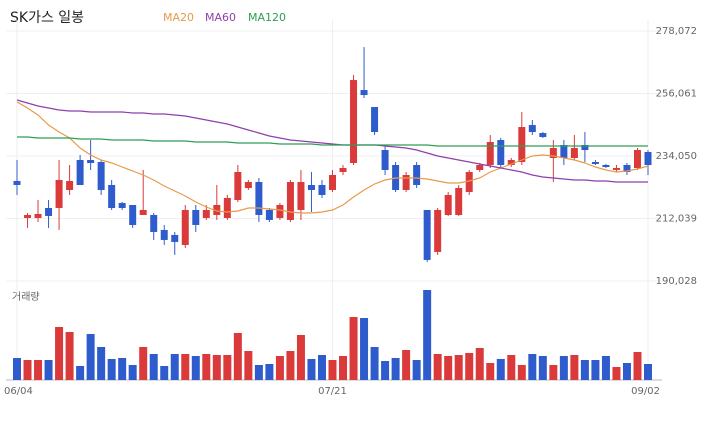  Describe the element at coordinates (220, 17) in the screenshot. I see `legend-label: MA60` at that location.